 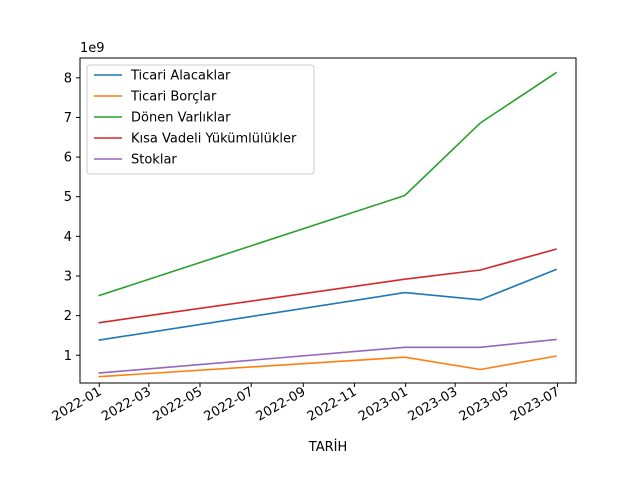 I want to click on y-axis-offset-label: 1e9, so click(x=92, y=48).